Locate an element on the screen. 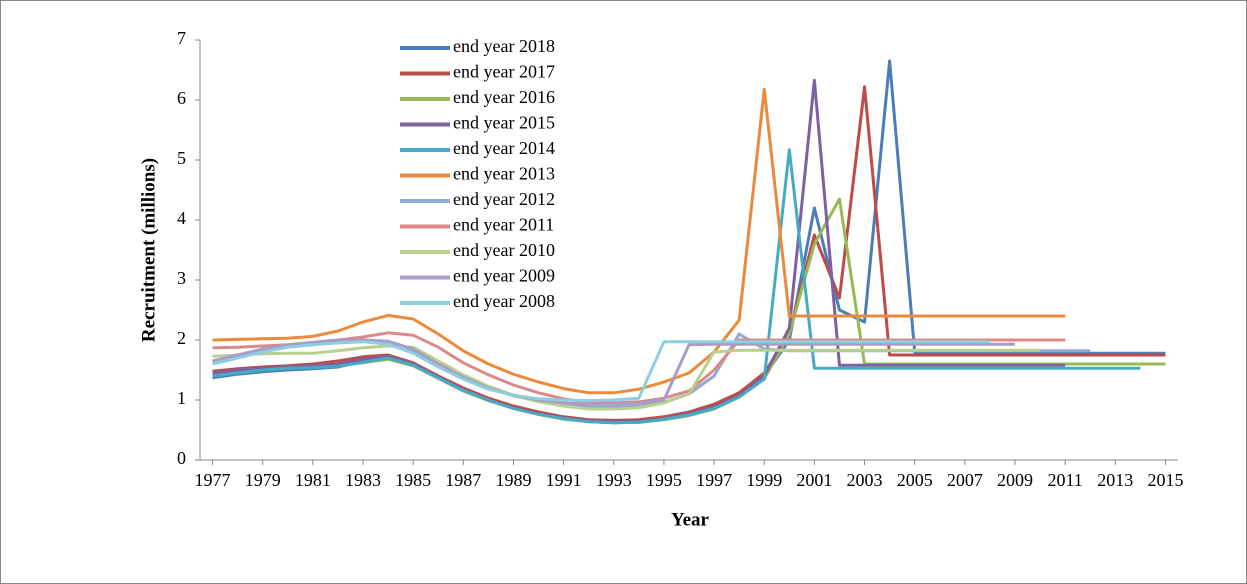 This screenshot has width=1247, height=584. x-tick-label: 2001 is located at coordinates (814, 480).